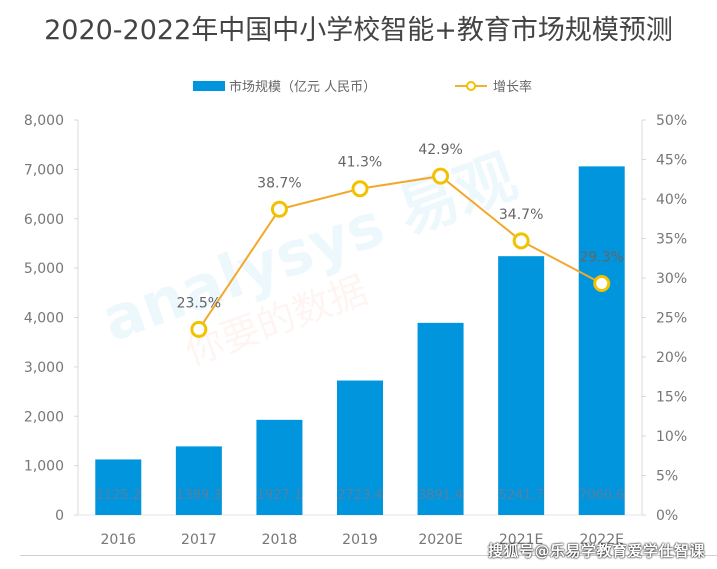 Image resolution: width=717 pixels, height=569 pixels. I want to click on growth-rate-label: 41.3%, so click(360, 163).